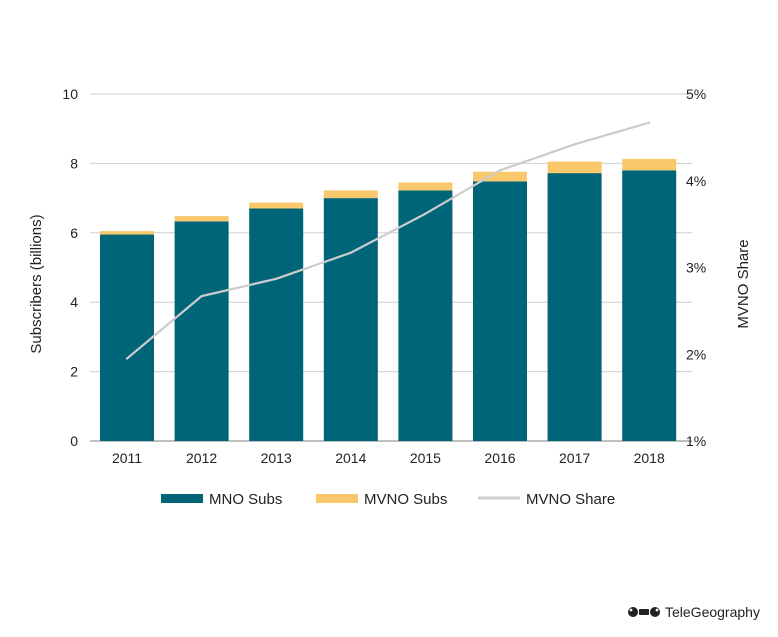  I want to click on right-tick-label: 3%, so click(696, 268).